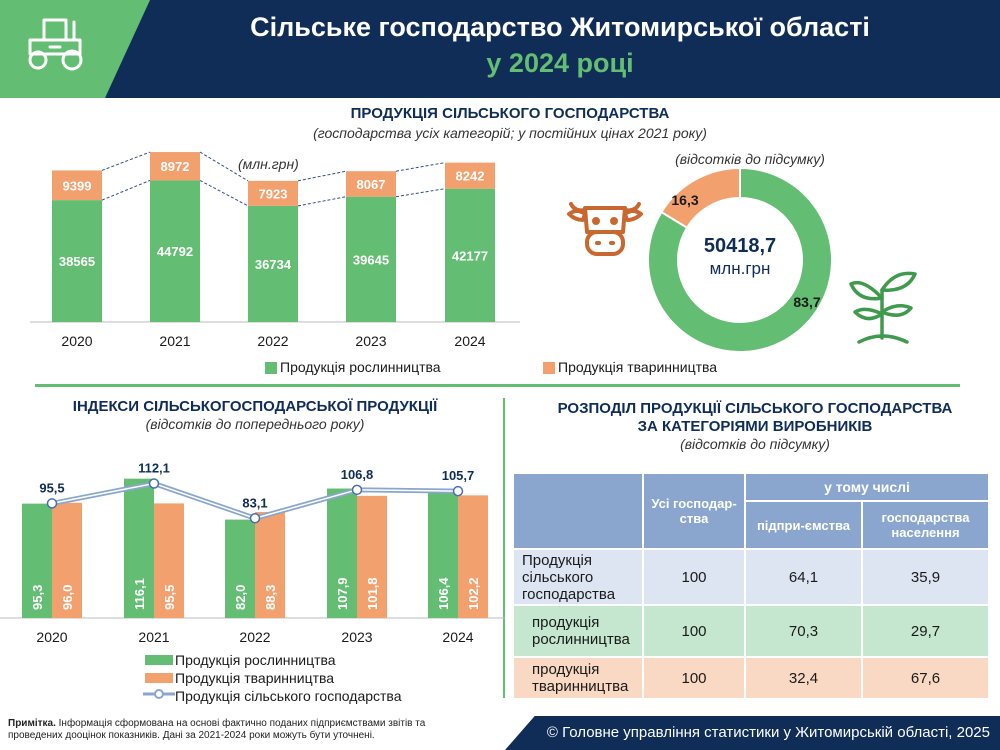  Describe the element at coordinates (925, 678) in the screenshot. I see `cell-households: 67,6` at that location.